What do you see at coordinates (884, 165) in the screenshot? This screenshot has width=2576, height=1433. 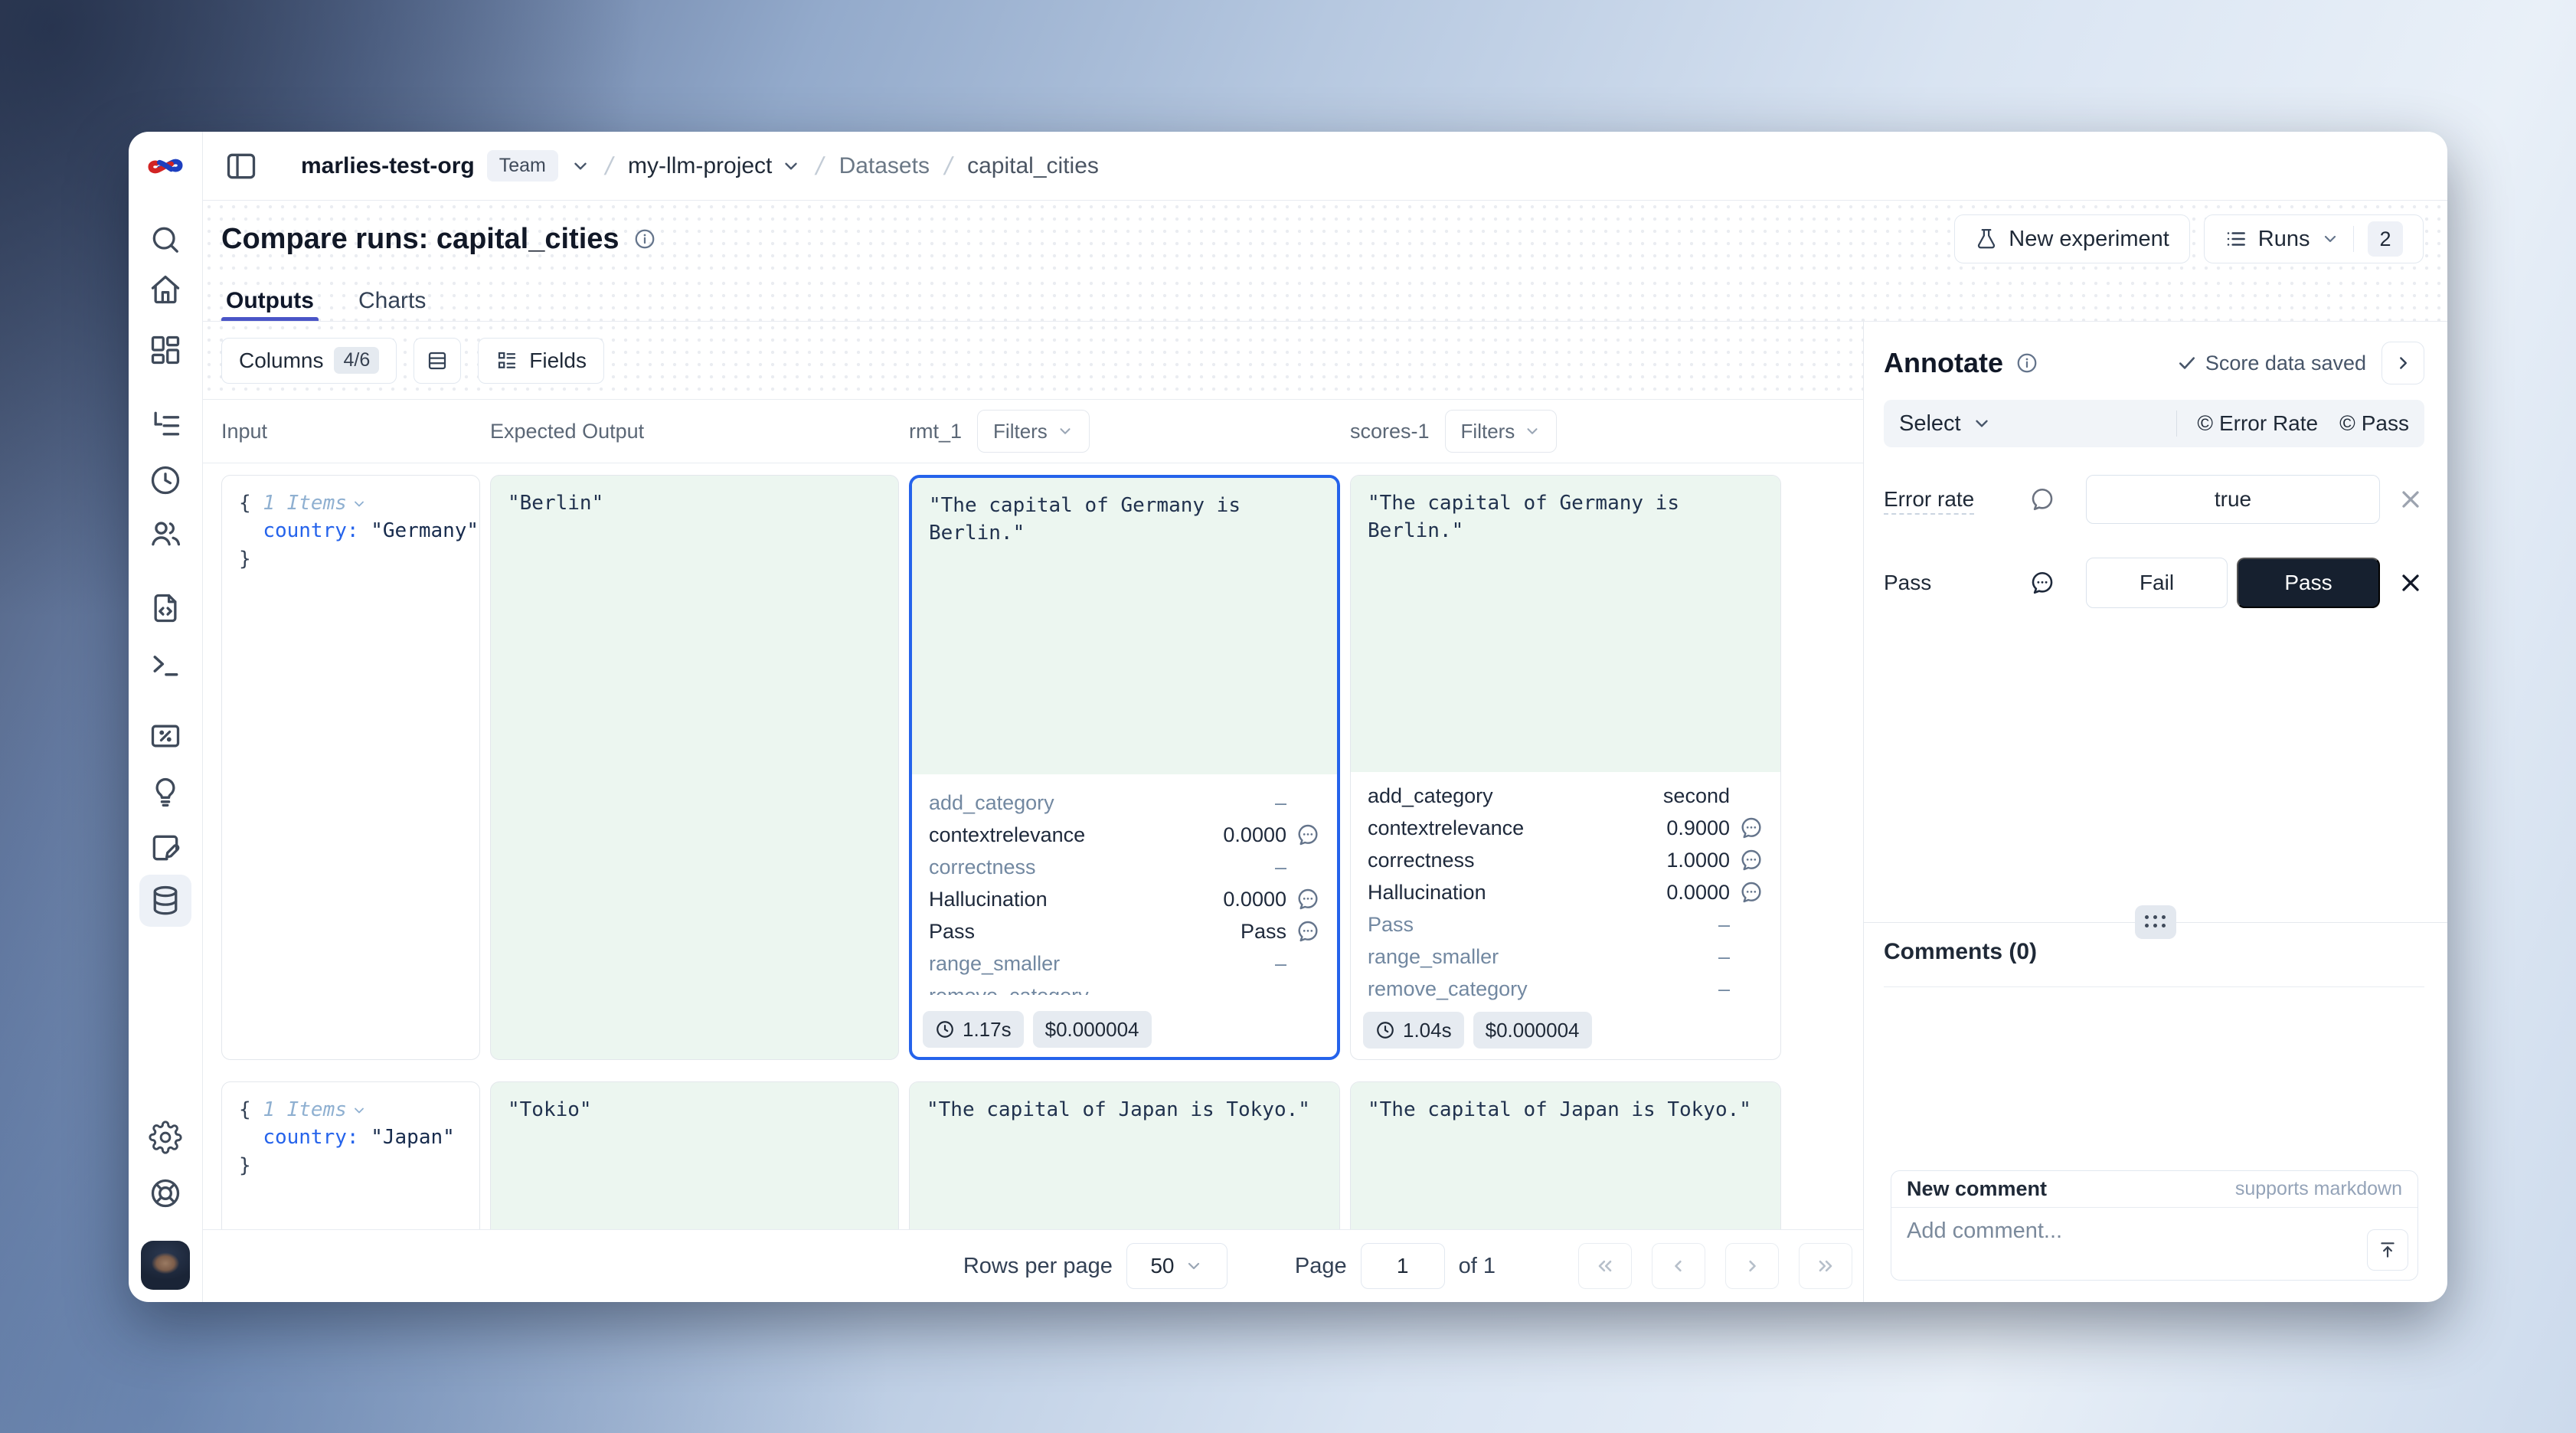 I see `breadcrumb-datasets: Datasets` at bounding box center [884, 165].